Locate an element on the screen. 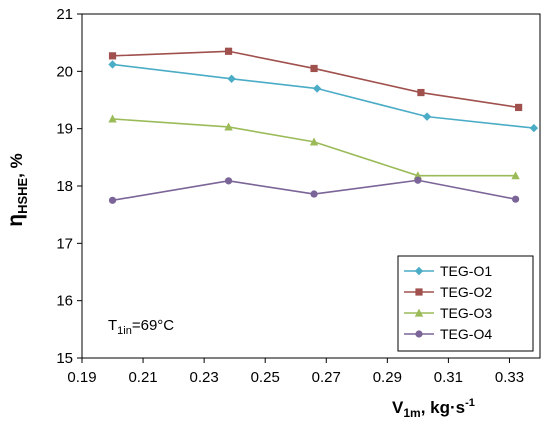 The width and height of the screenshot is (550, 423). x-tick-label: 0.27 is located at coordinates (326, 377).